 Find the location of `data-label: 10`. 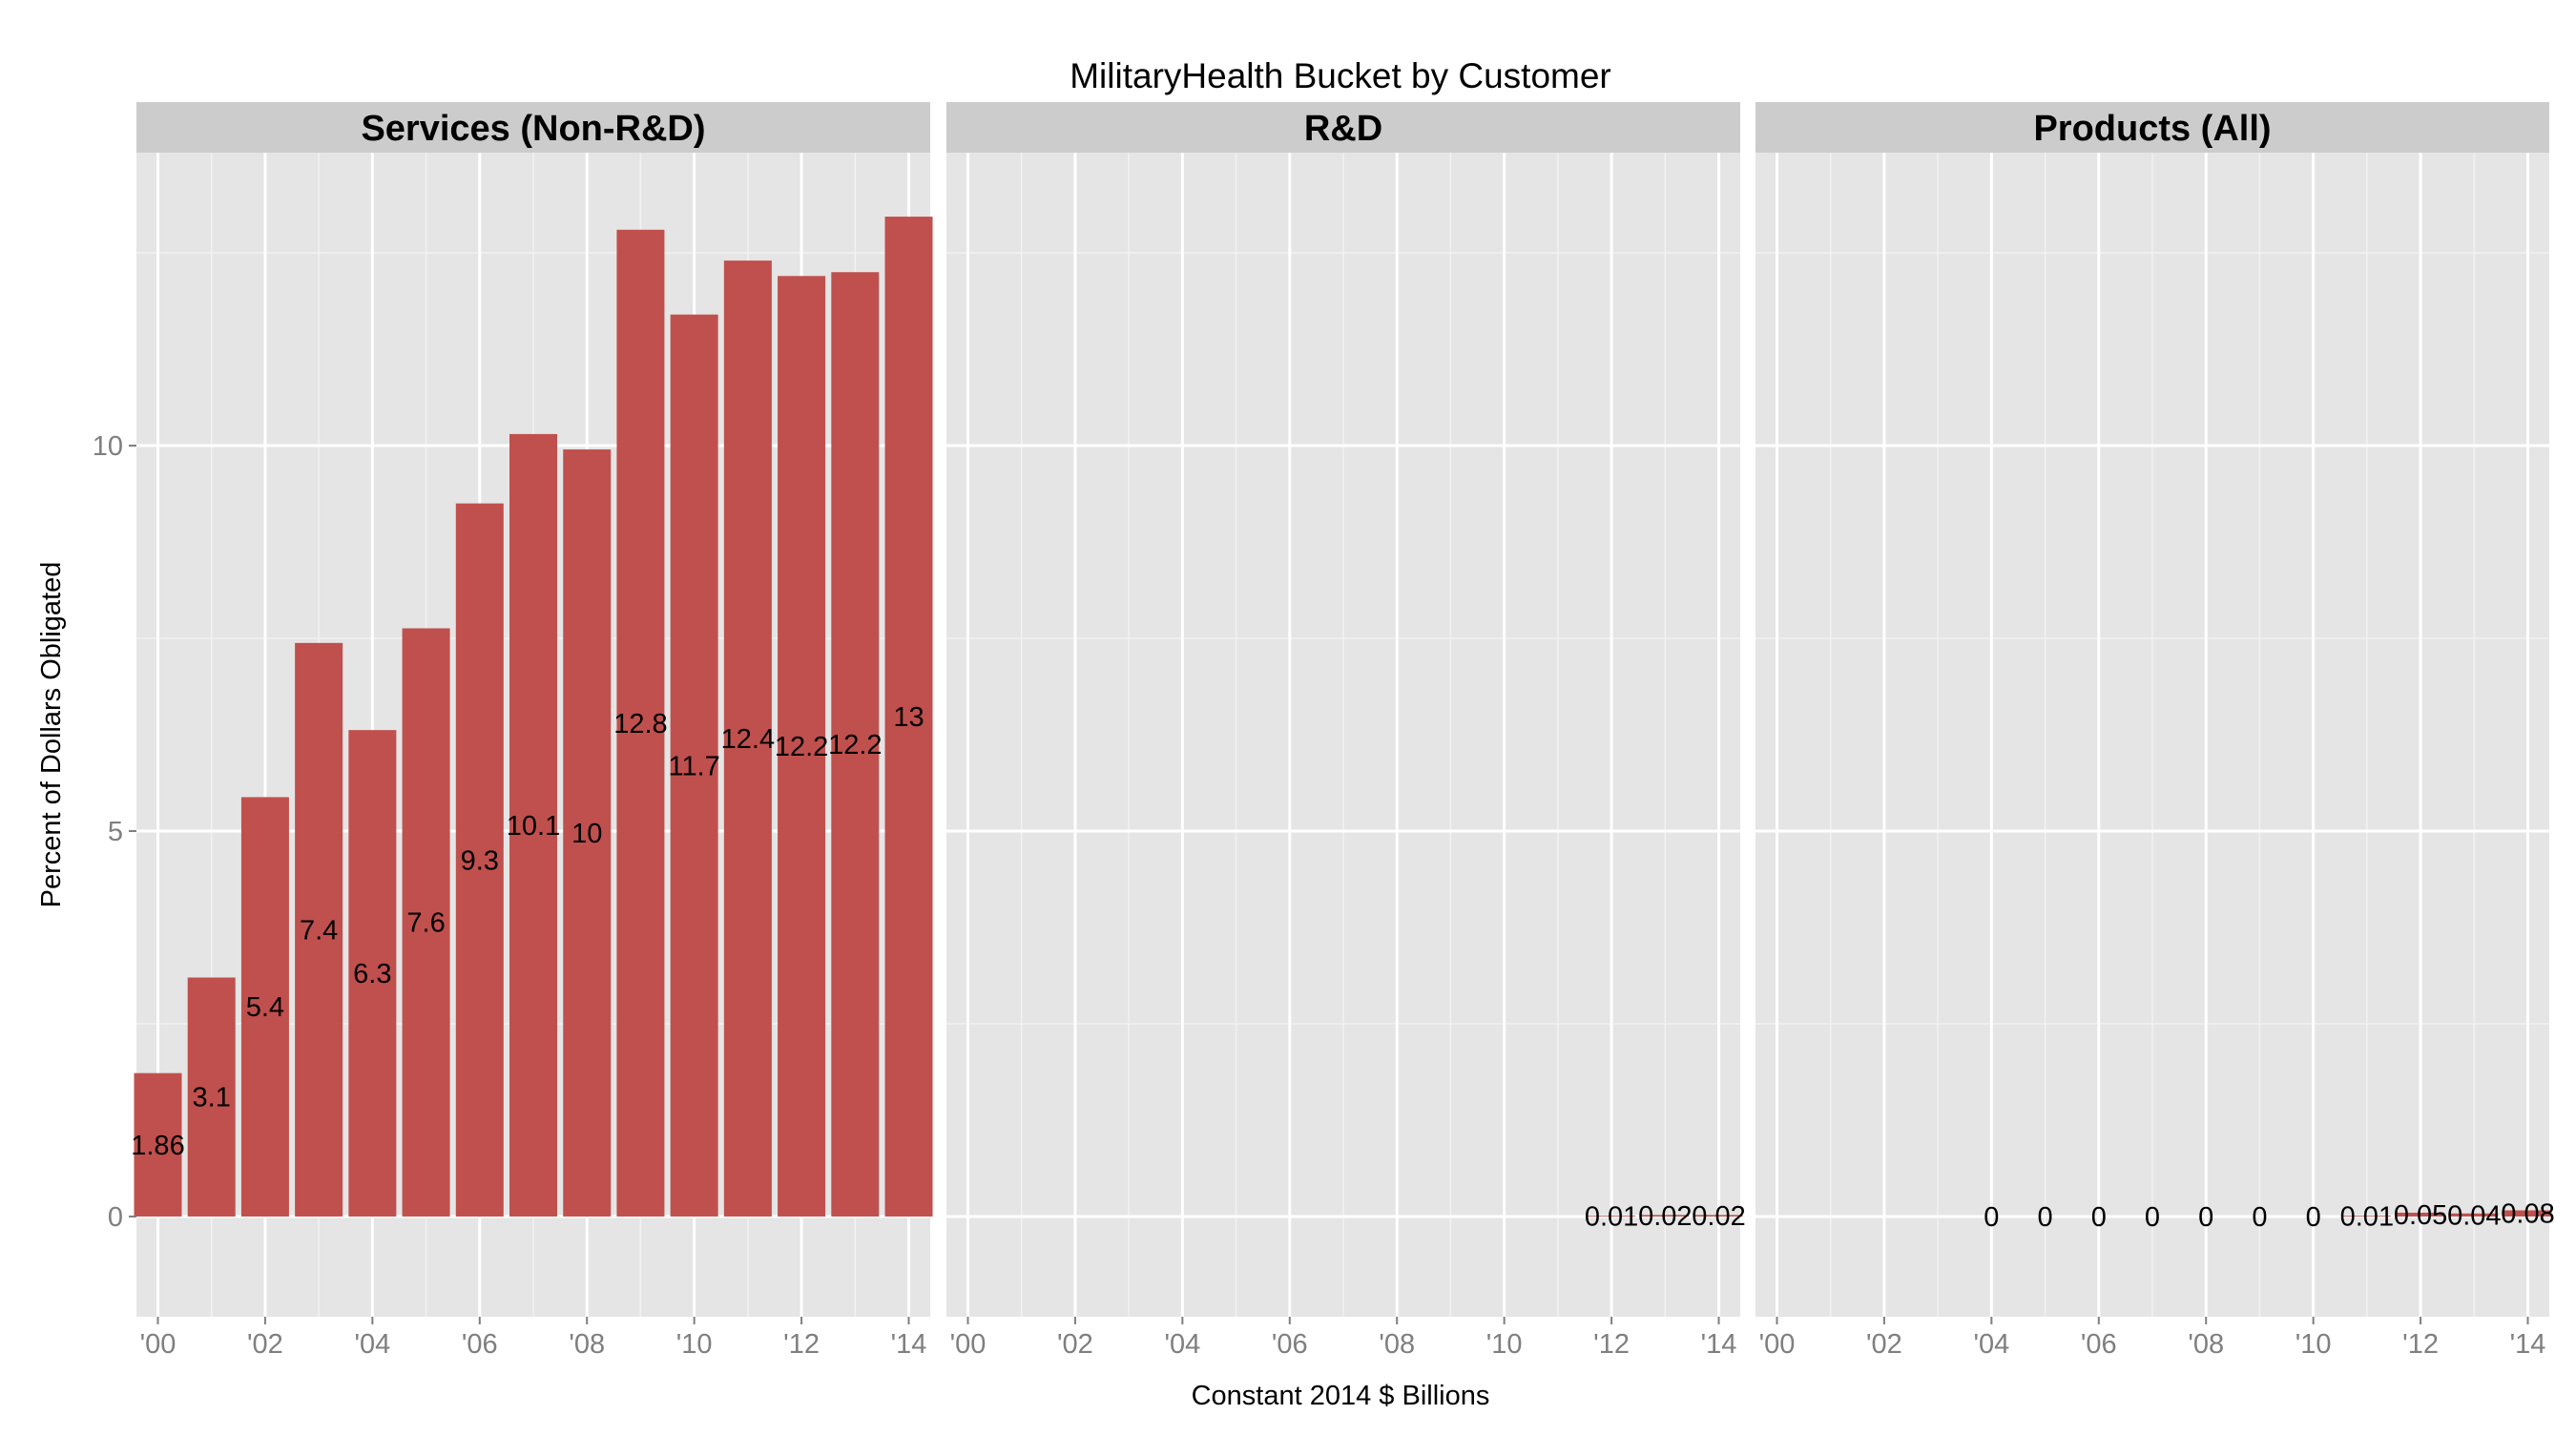

data-label: 10 is located at coordinates (586, 834).